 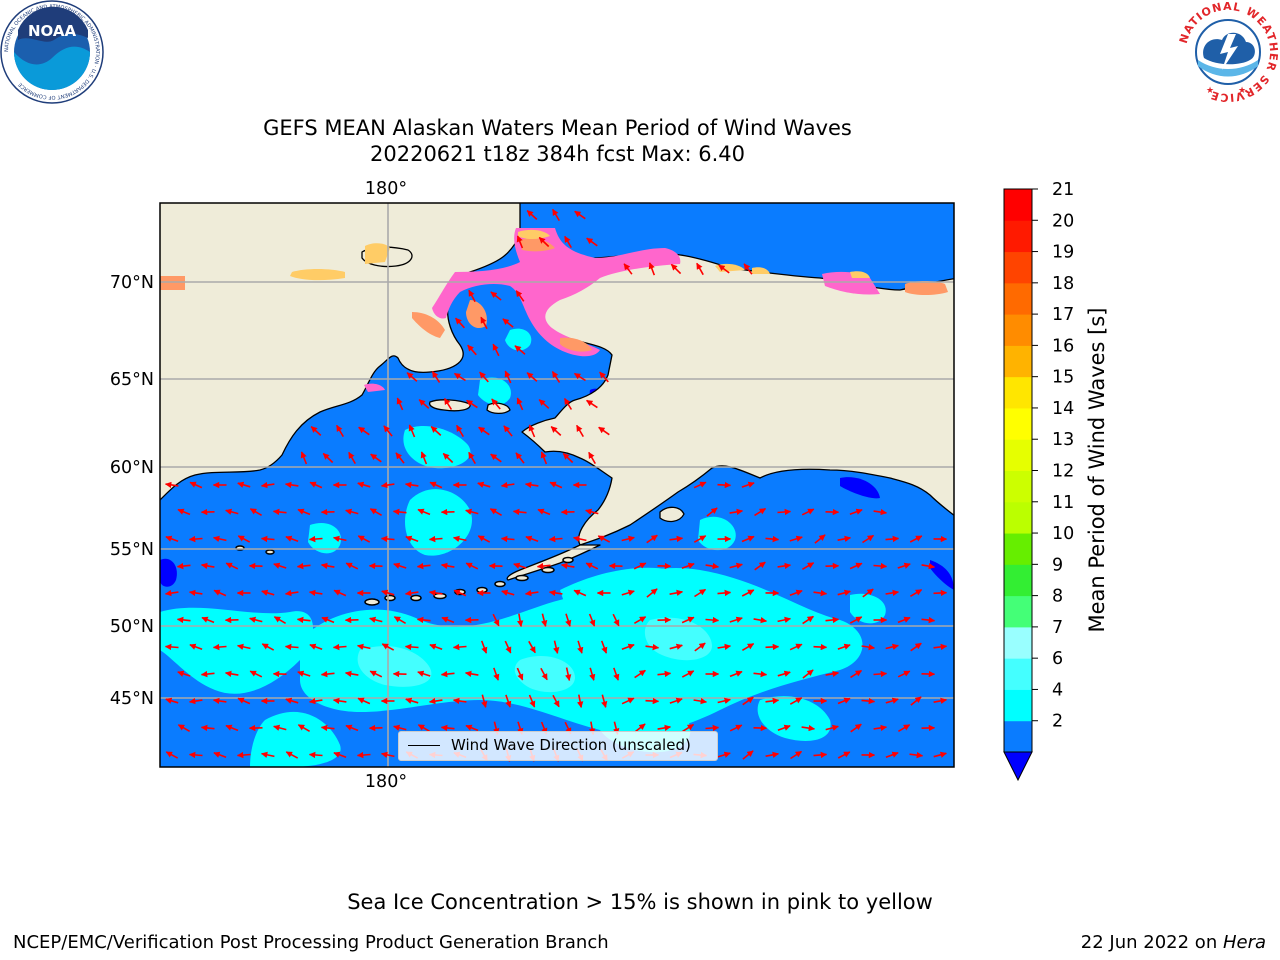 I want to click on colorbar-tick-label: 12, so click(x=1063, y=472).